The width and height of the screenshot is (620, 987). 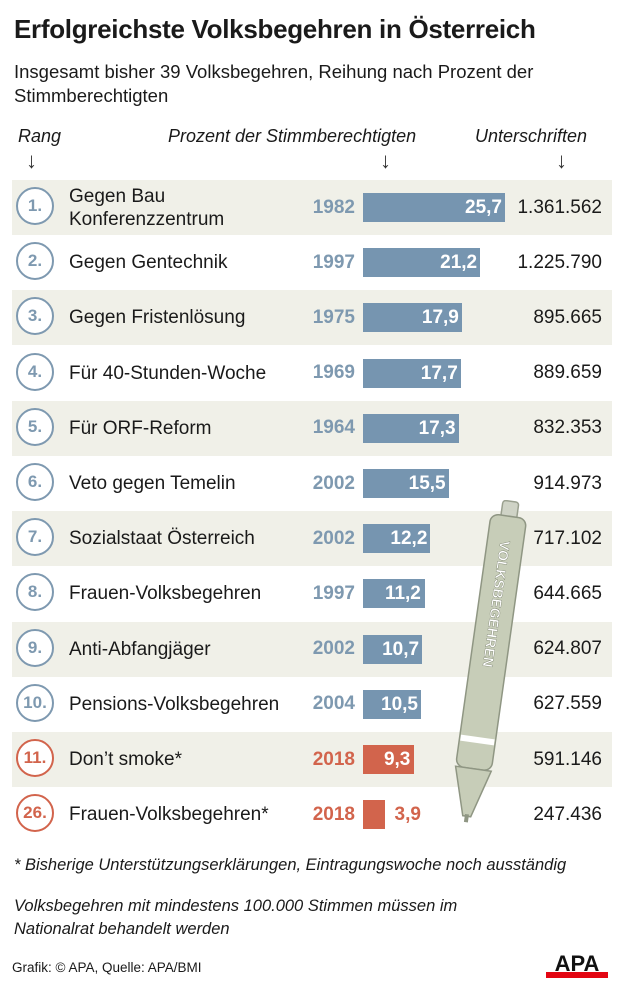 What do you see at coordinates (333, 704) in the screenshot?
I see `year: 2004` at bounding box center [333, 704].